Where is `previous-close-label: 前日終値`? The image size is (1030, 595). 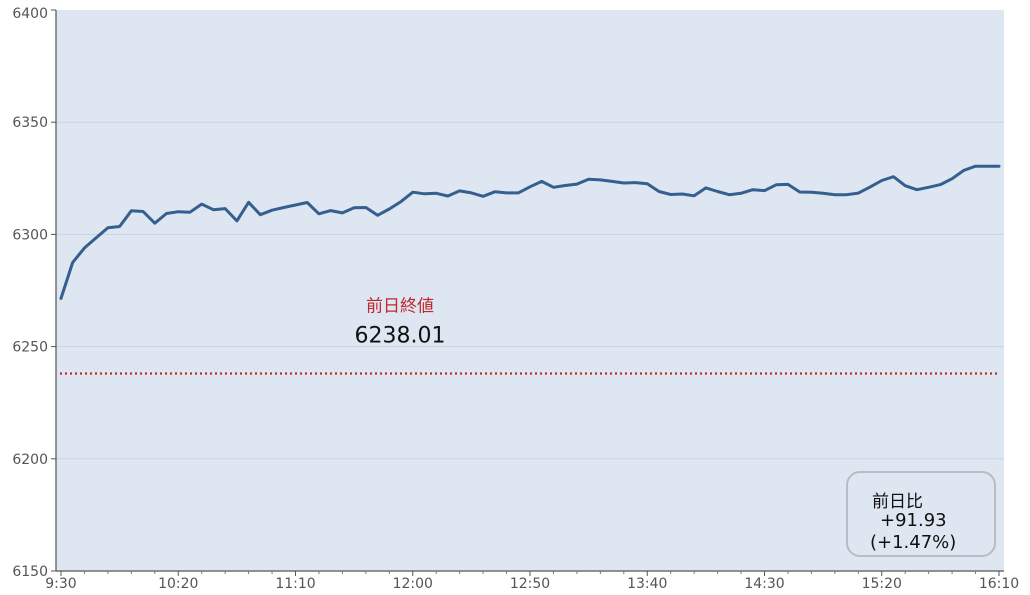
previous-close-label: 前日終値 is located at coordinates (400, 307).